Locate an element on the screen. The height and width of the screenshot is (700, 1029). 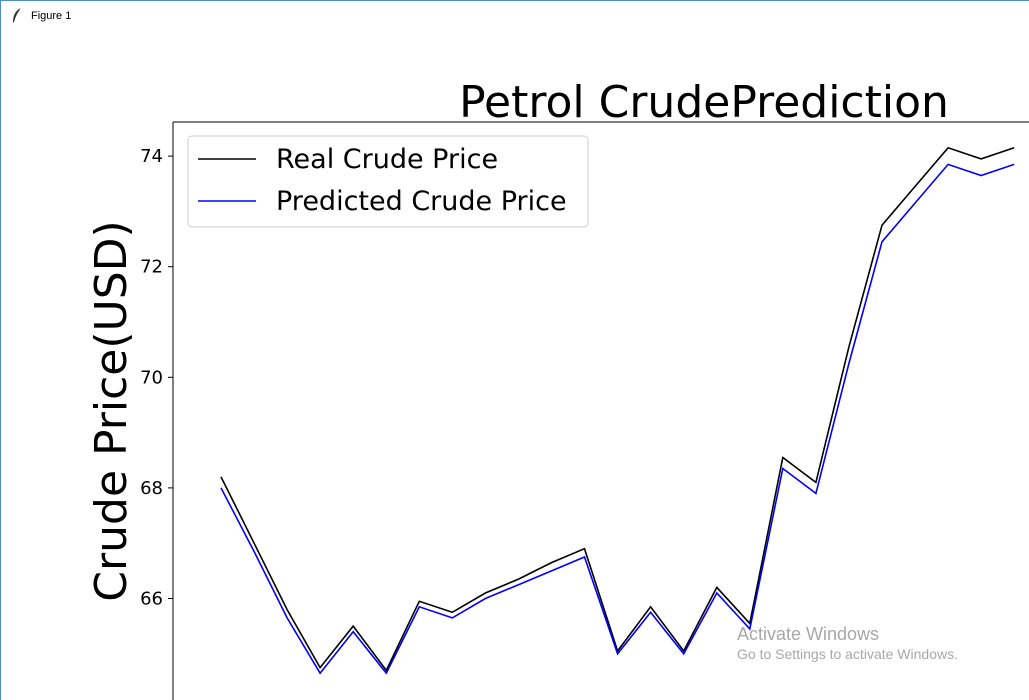
title-bar: Figure 1 is located at coordinates (515, 16).